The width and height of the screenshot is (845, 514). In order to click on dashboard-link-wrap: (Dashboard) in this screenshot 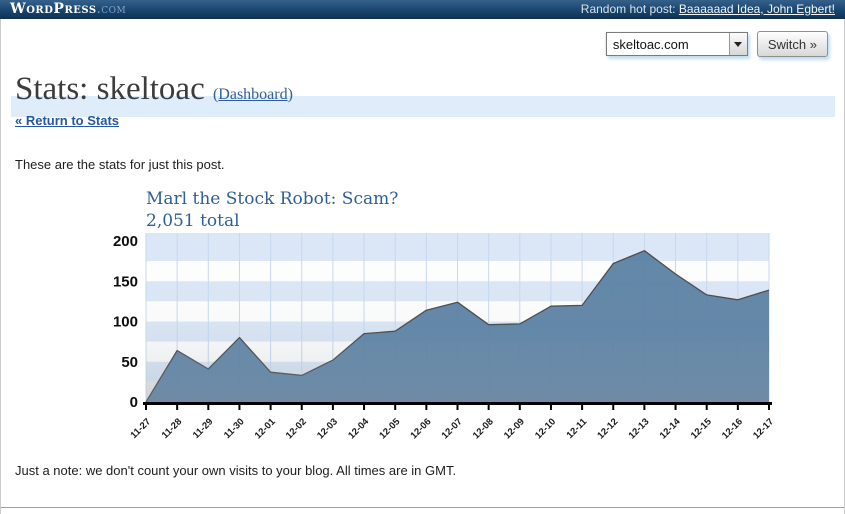, I will do `click(252, 94)`.